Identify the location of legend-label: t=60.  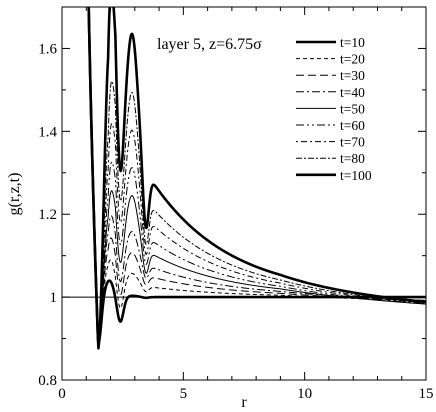
(352, 125).